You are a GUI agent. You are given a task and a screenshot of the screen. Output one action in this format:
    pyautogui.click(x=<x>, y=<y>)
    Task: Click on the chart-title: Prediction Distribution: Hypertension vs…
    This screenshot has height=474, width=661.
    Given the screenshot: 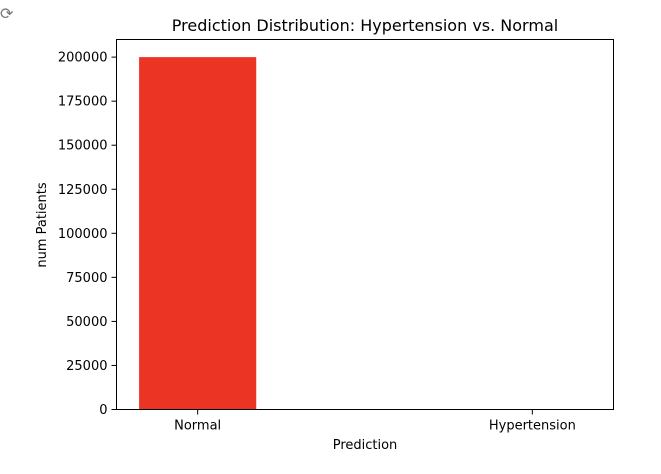 What is the action you would take?
    pyautogui.click(x=365, y=25)
    